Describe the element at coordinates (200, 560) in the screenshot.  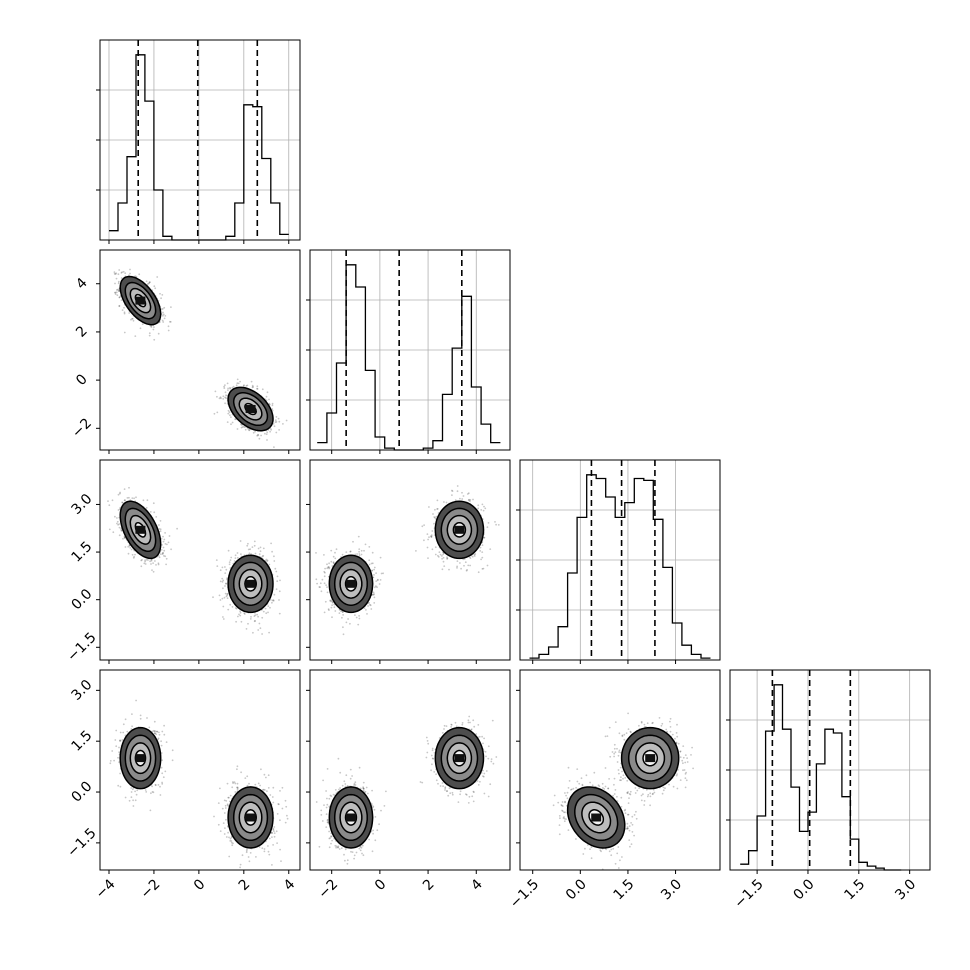
I see `panel-frame` at that location.